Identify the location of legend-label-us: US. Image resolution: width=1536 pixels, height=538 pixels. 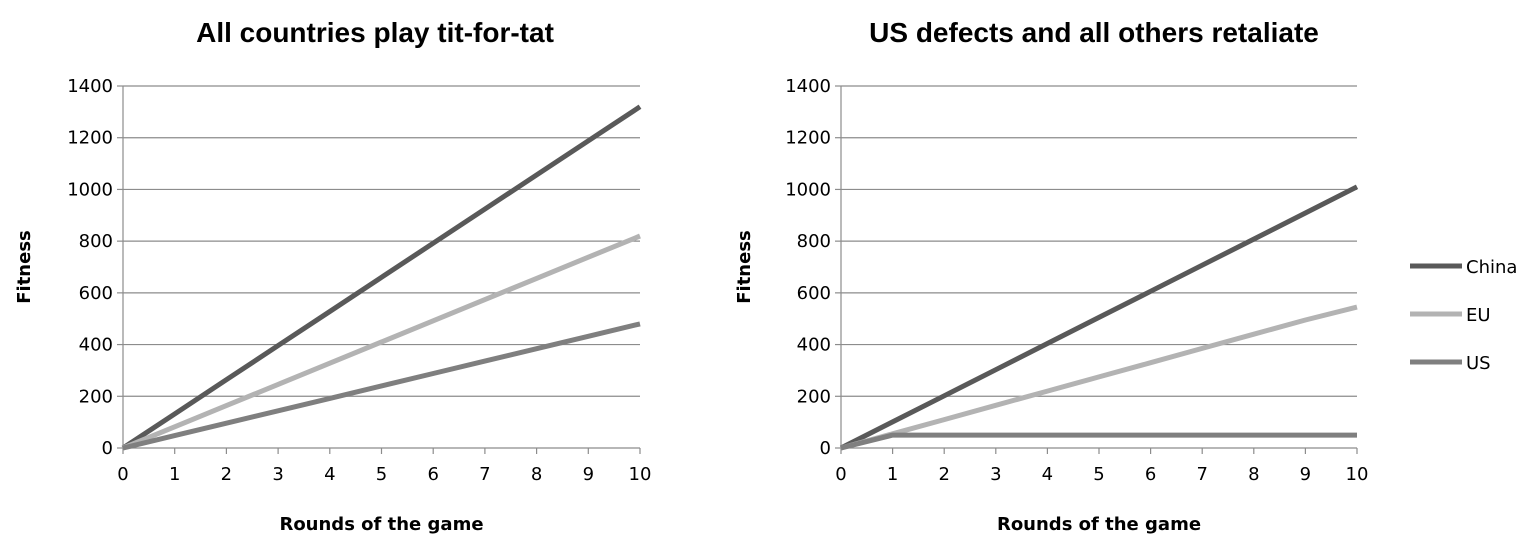
(1478, 363).